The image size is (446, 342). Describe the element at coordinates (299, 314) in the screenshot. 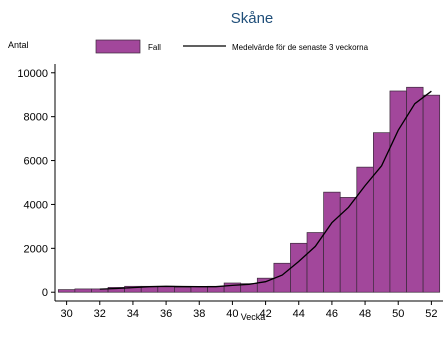

I see `x-tick-label: 44` at that location.